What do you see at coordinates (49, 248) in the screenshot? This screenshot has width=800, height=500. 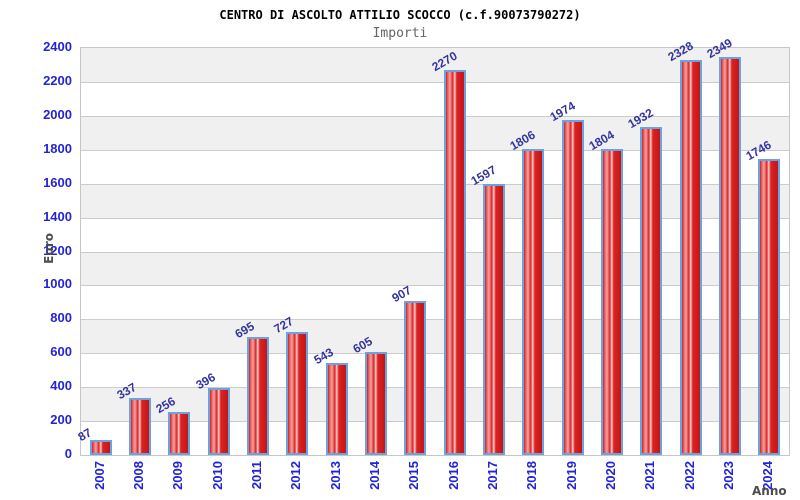 I see `y-axis-label: Euro` at bounding box center [49, 248].